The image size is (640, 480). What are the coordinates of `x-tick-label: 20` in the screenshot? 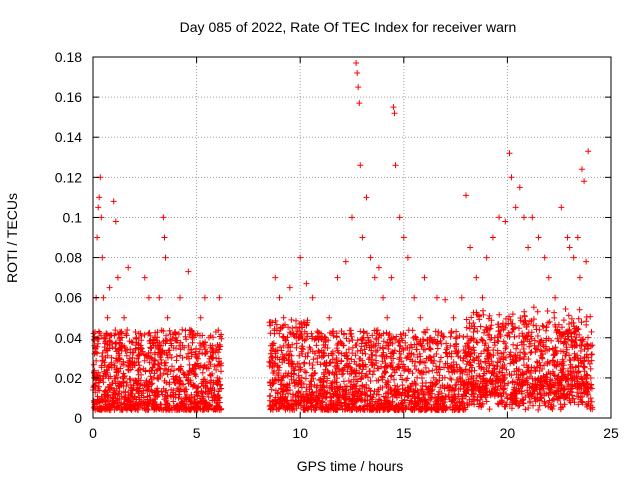 It's located at (508, 433).